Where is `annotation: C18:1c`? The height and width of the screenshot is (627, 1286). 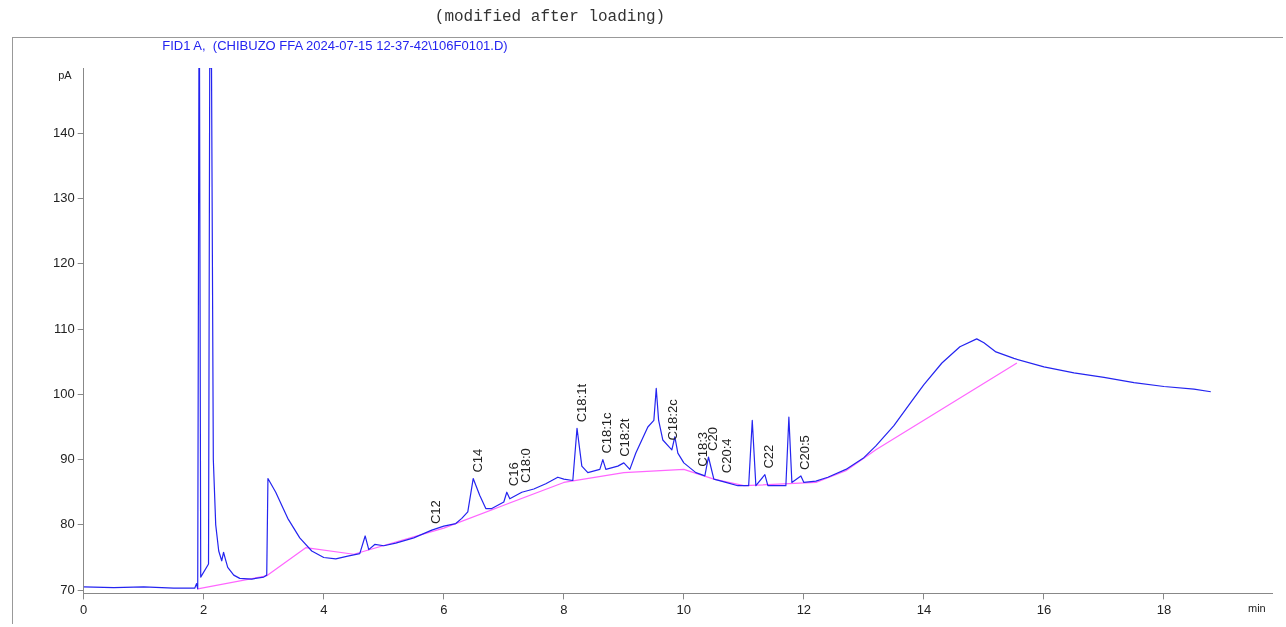 annotation: C18:1c is located at coordinates (607, 432).